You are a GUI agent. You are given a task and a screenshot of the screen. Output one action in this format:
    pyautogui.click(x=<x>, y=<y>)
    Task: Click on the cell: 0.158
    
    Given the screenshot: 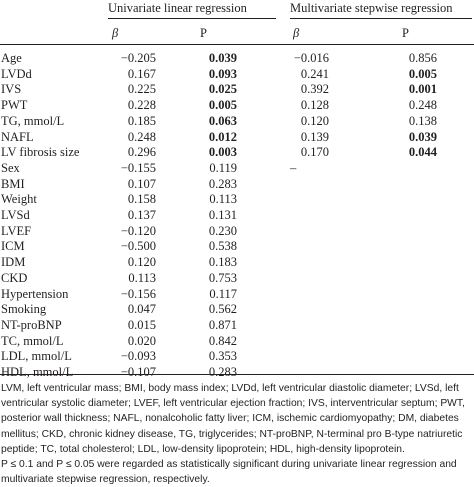 What is the action you would take?
    pyautogui.click(x=141, y=199)
    